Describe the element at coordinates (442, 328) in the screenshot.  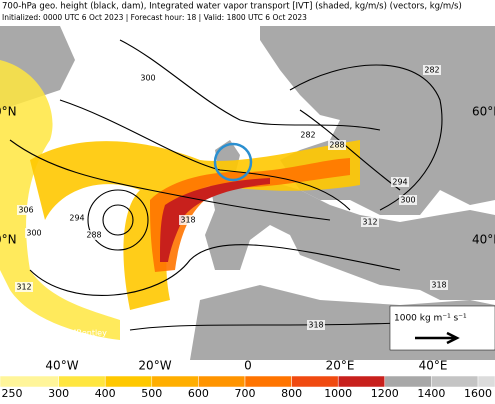
I see `vector-scale-box` at that location.